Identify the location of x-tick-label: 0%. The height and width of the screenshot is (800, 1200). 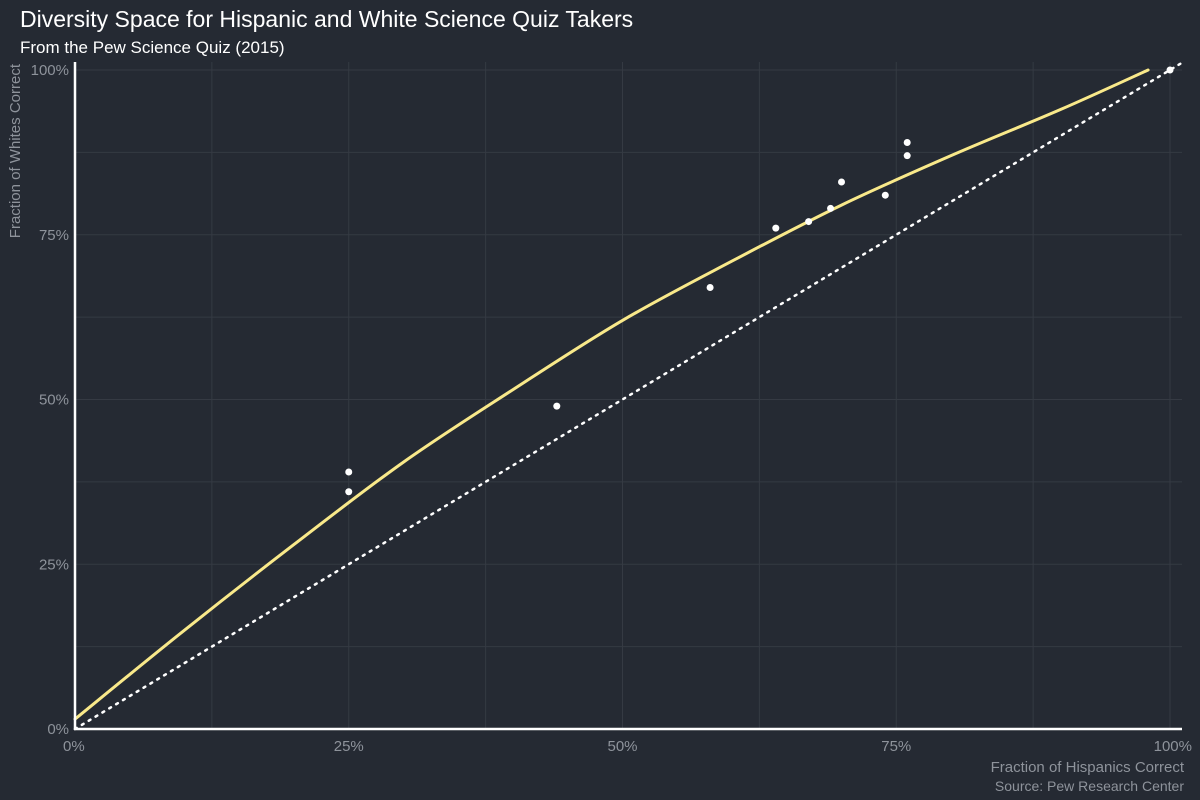
(74, 746).